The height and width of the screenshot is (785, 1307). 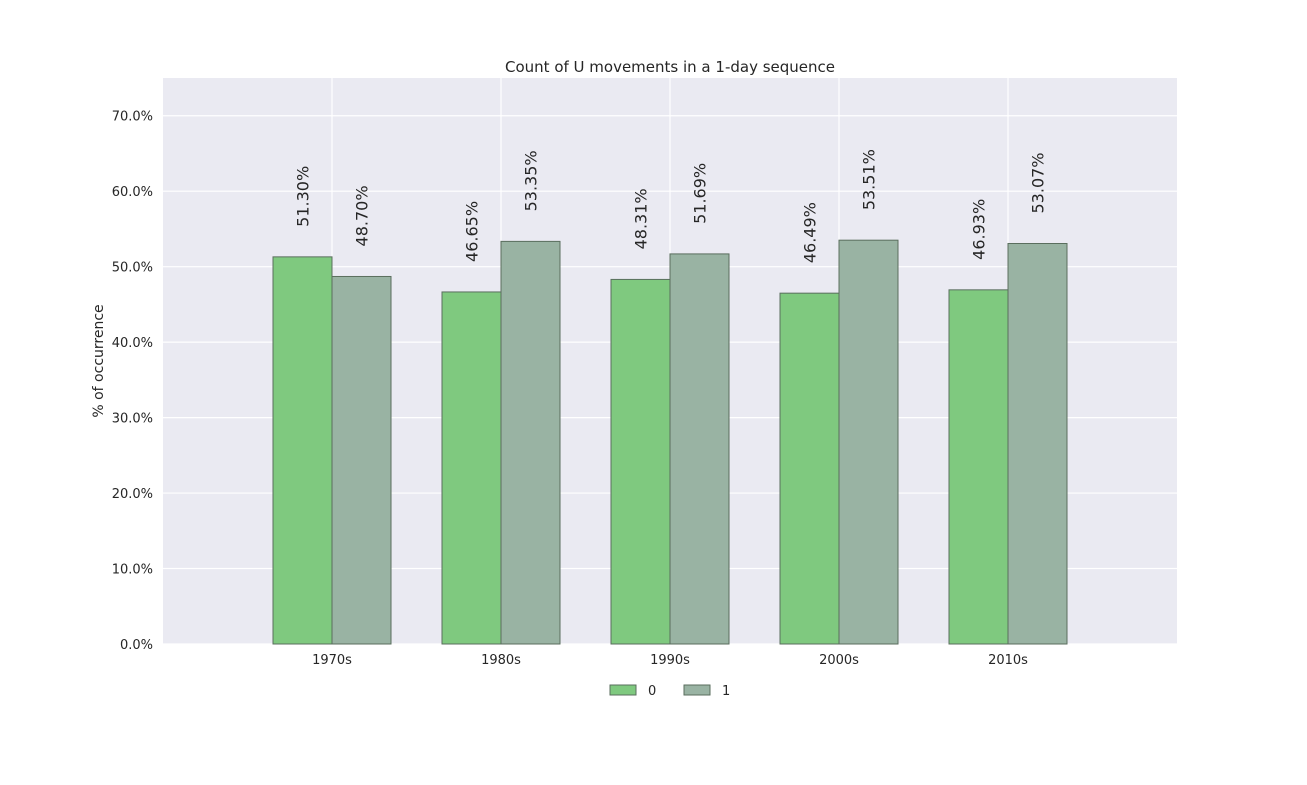 What do you see at coordinates (132, 494) in the screenshot?
I see `y-tick-label: 20.0%` at bounding box center [132, 494].